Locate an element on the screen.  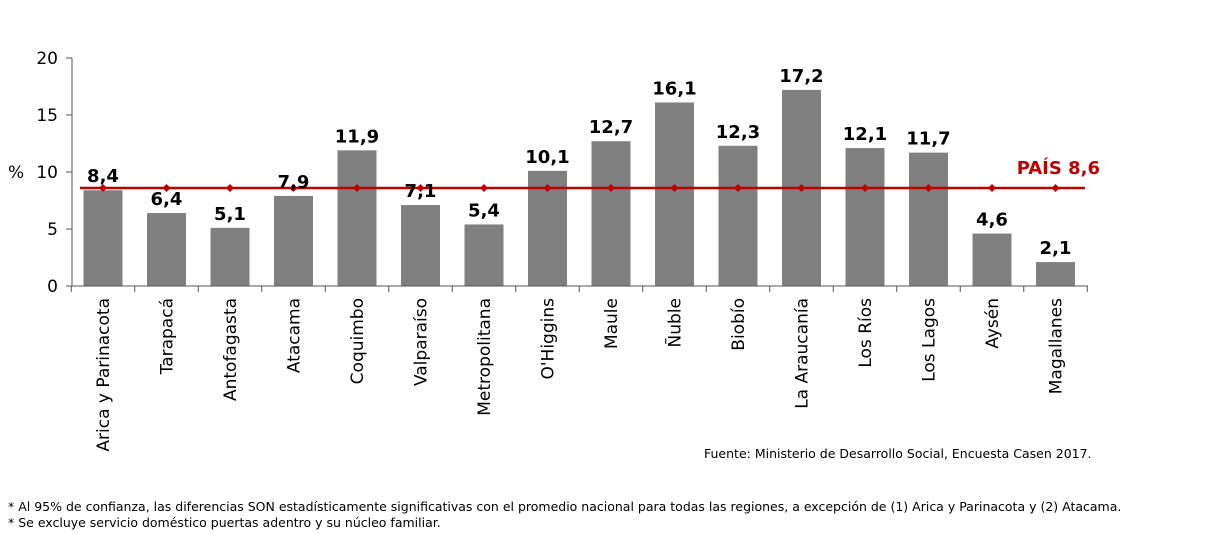
data-label: 6,4 is located at coordinates (167, 199).